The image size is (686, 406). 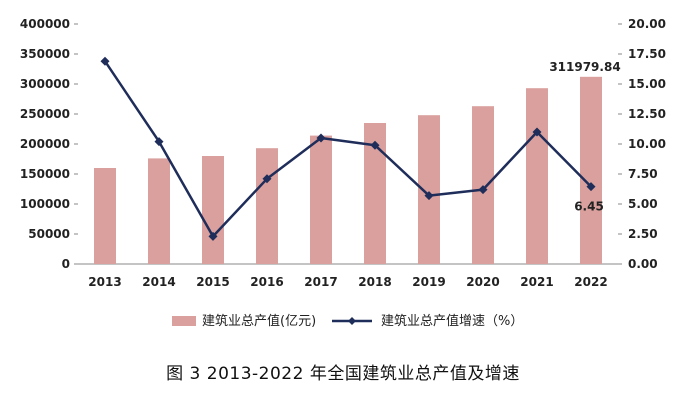 I want to click on y-left-tick-label: 150000, so click(x=45, y=174).